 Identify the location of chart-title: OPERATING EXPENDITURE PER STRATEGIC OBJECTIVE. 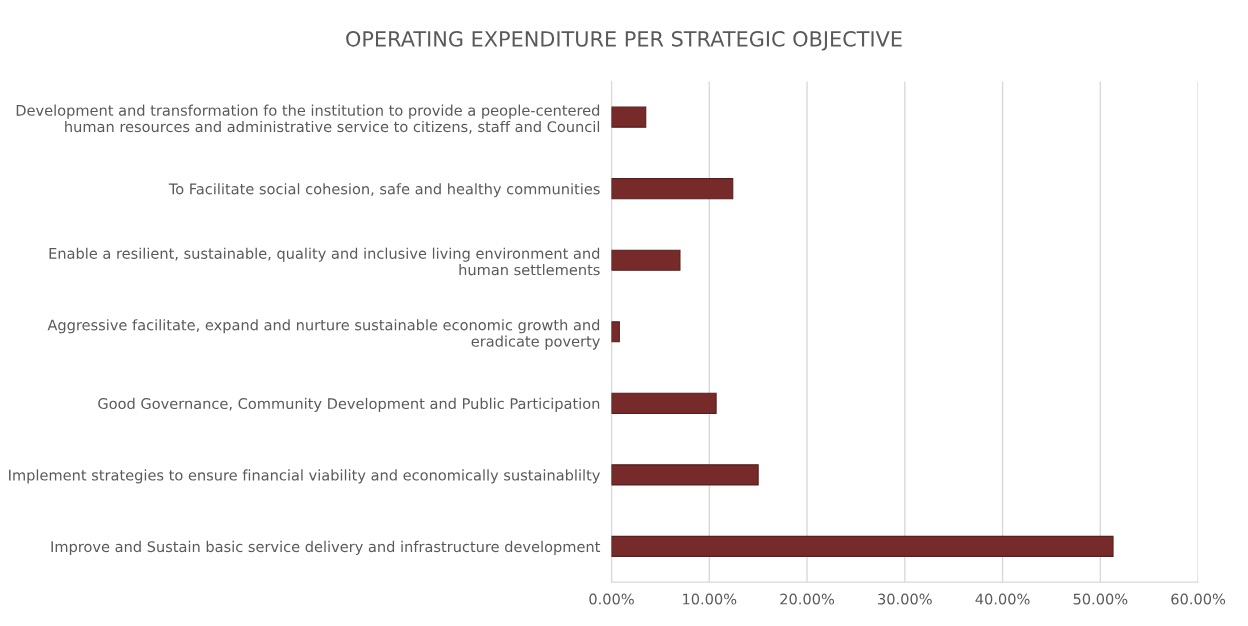
(624, 40).